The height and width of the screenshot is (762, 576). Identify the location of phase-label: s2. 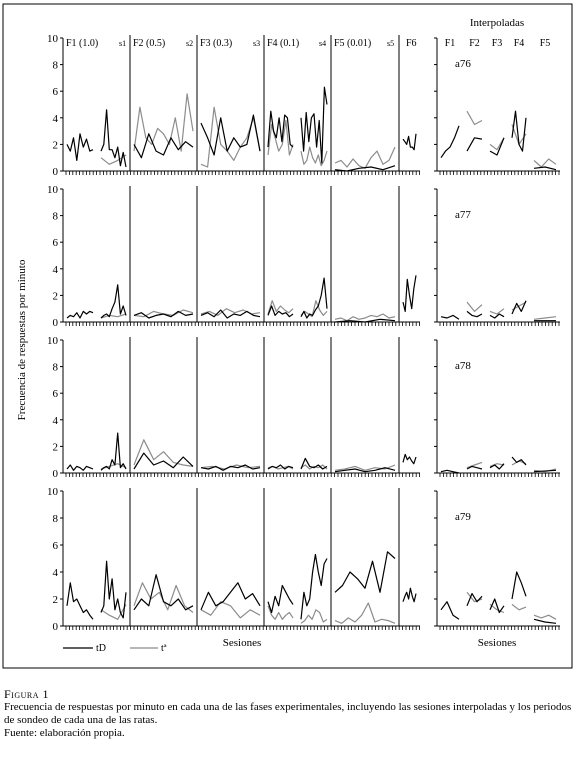
(189, 43).